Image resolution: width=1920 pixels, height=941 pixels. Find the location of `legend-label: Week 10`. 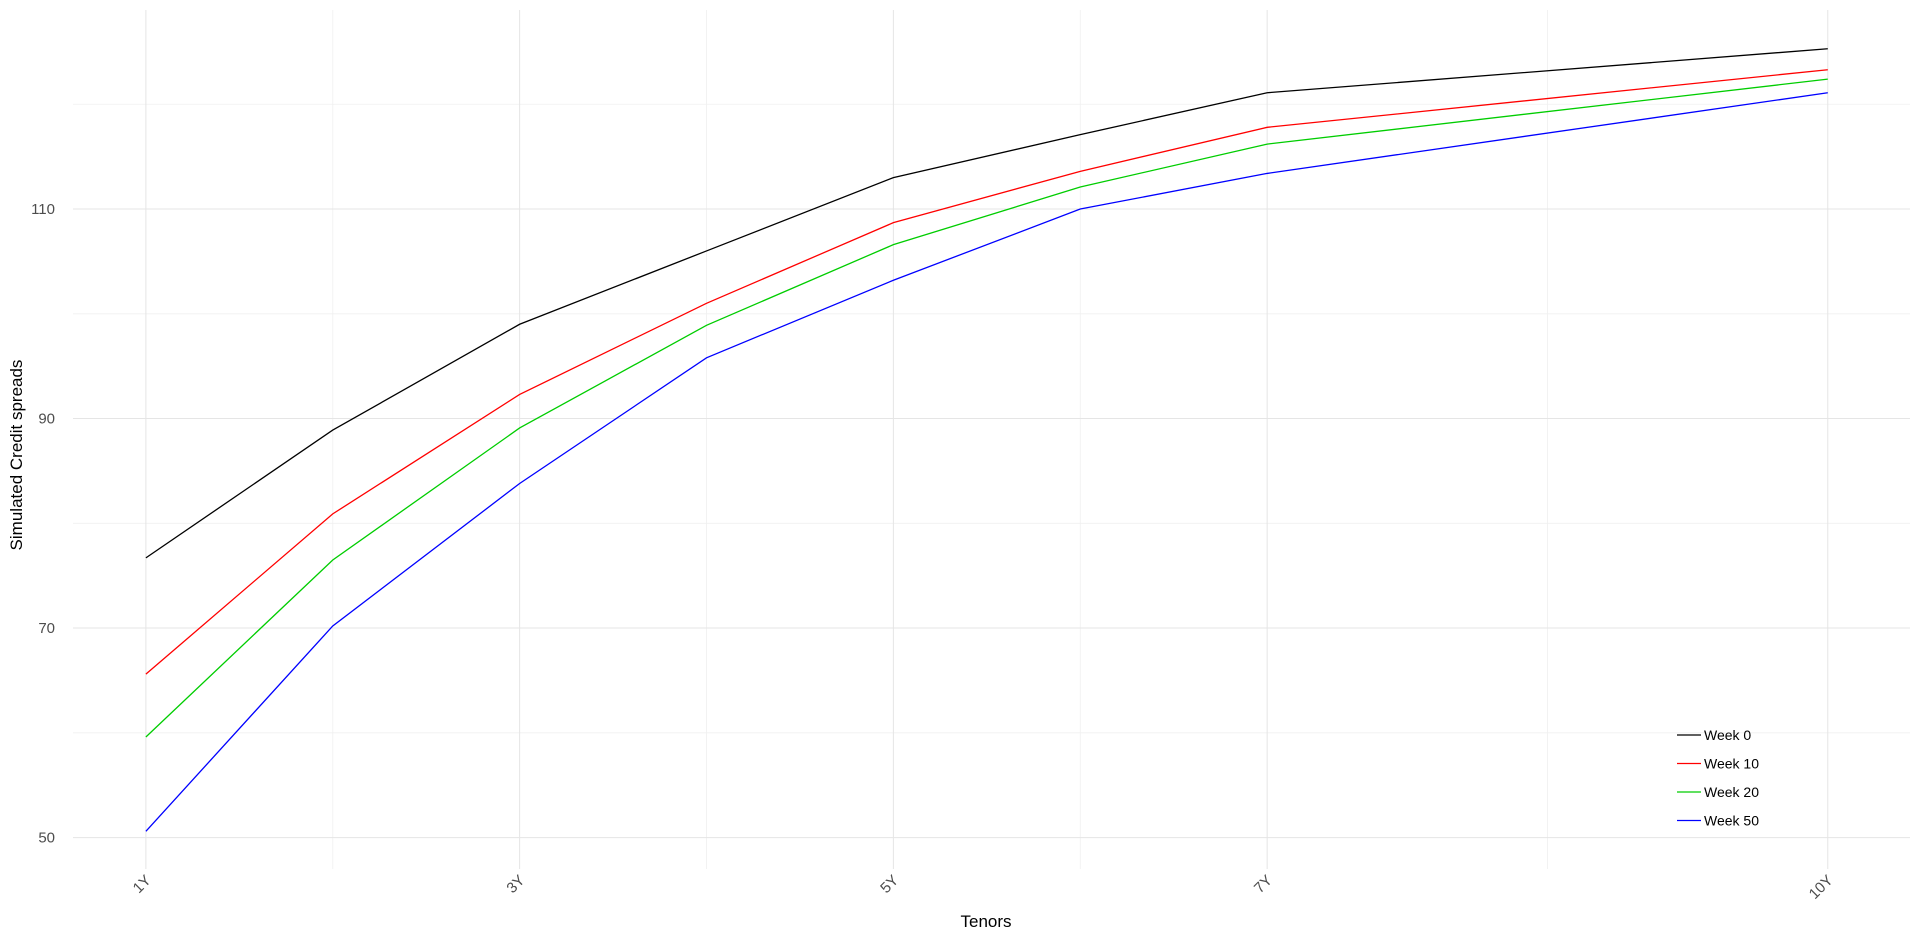

legend-label: Week 10 is located at coordinates (1731, 764).